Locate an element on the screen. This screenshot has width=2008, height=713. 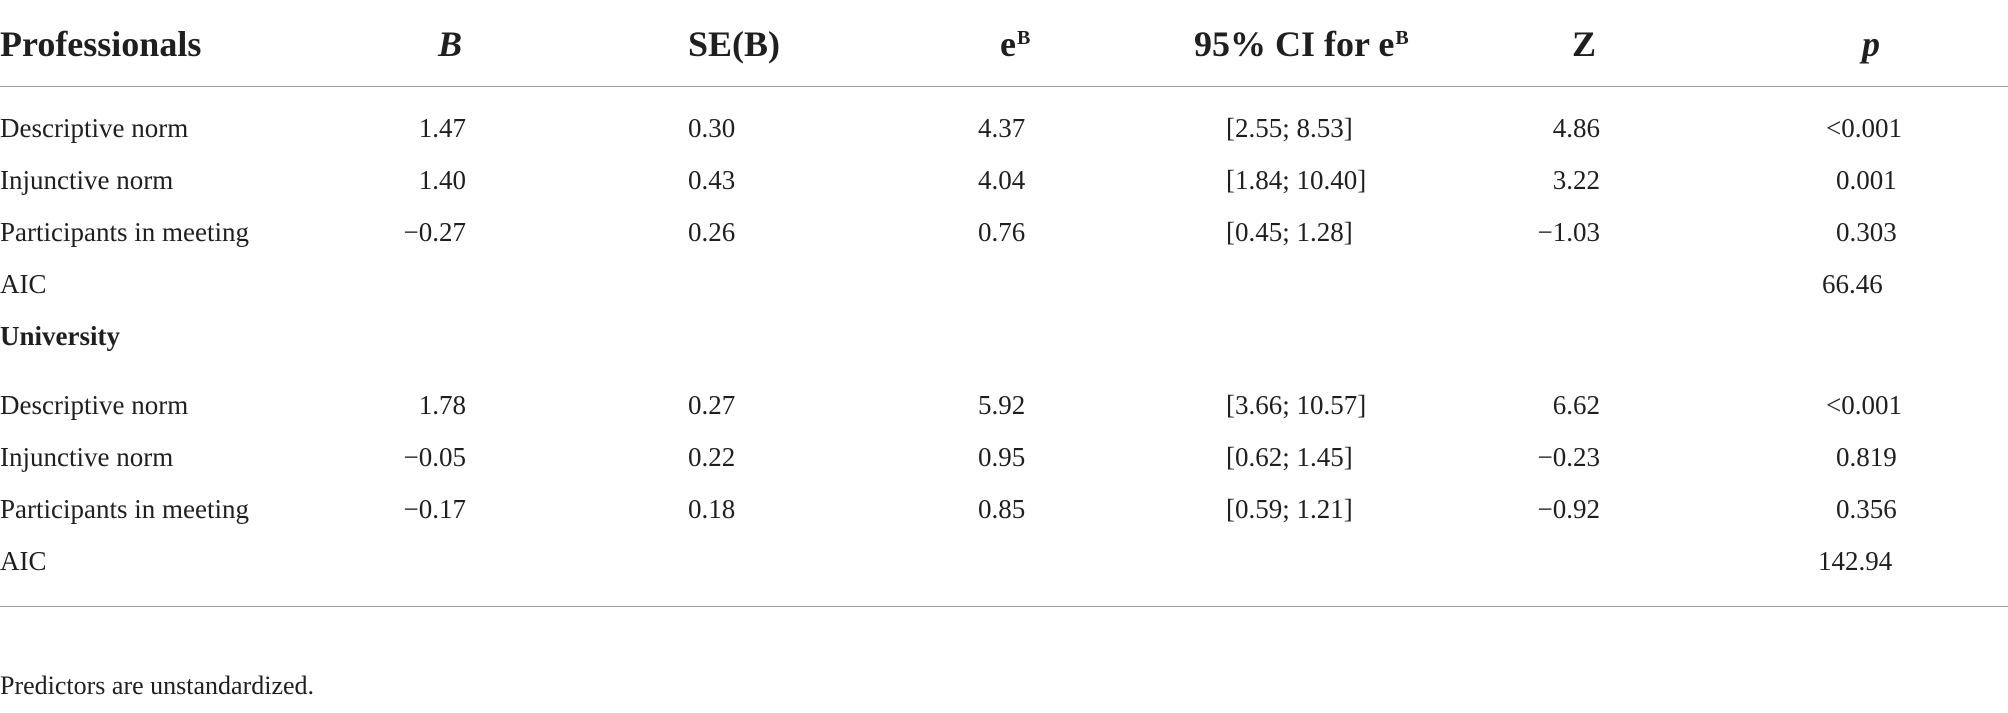
cell-p: 0.819 is located at coordinates (1866, 457).